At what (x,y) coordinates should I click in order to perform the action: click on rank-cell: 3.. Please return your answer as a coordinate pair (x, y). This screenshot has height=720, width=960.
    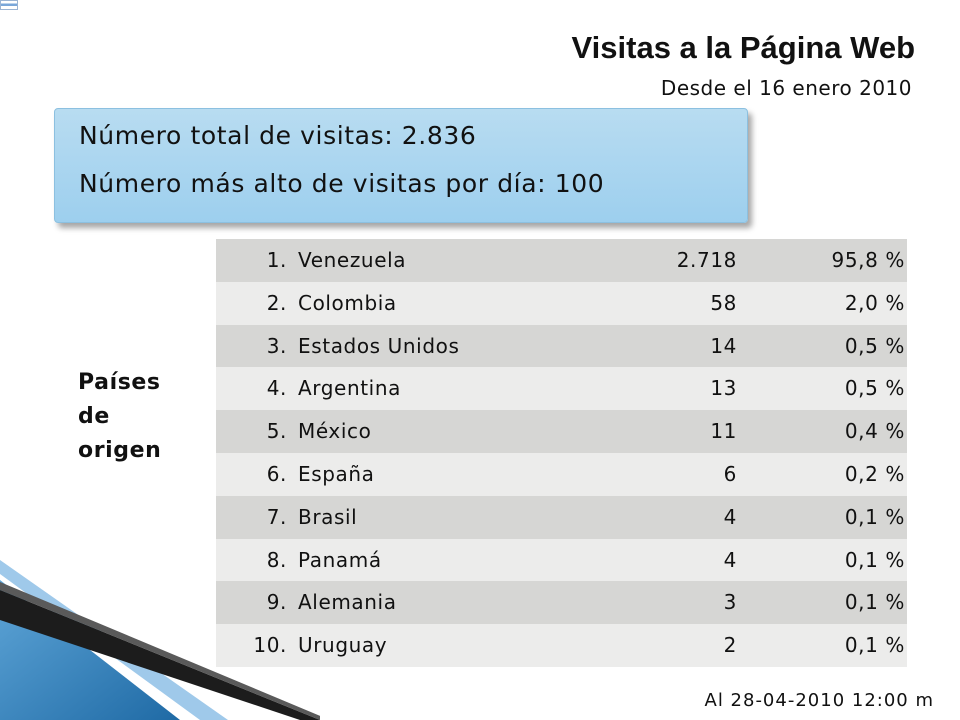
    Looking at the image, I should click on (276, 345).